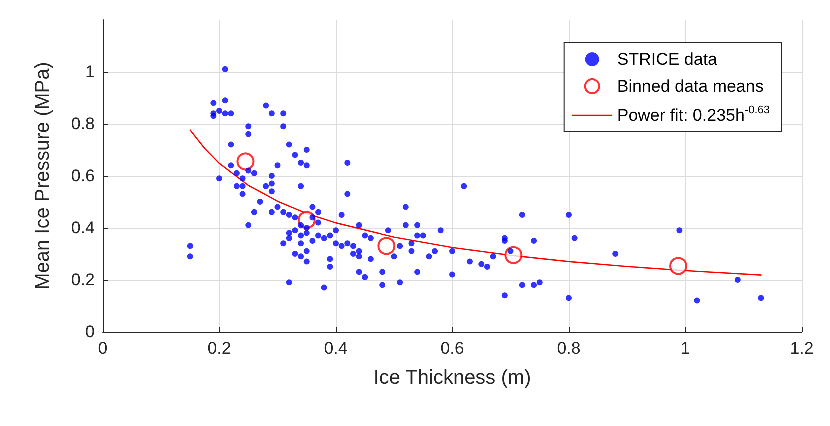 The height and width of the screenshot is (426, 830). What do you see at coordinates (690, 86) in the screenshot?
I see `legend-label: Binned data means` at bounding box center [690, 86].